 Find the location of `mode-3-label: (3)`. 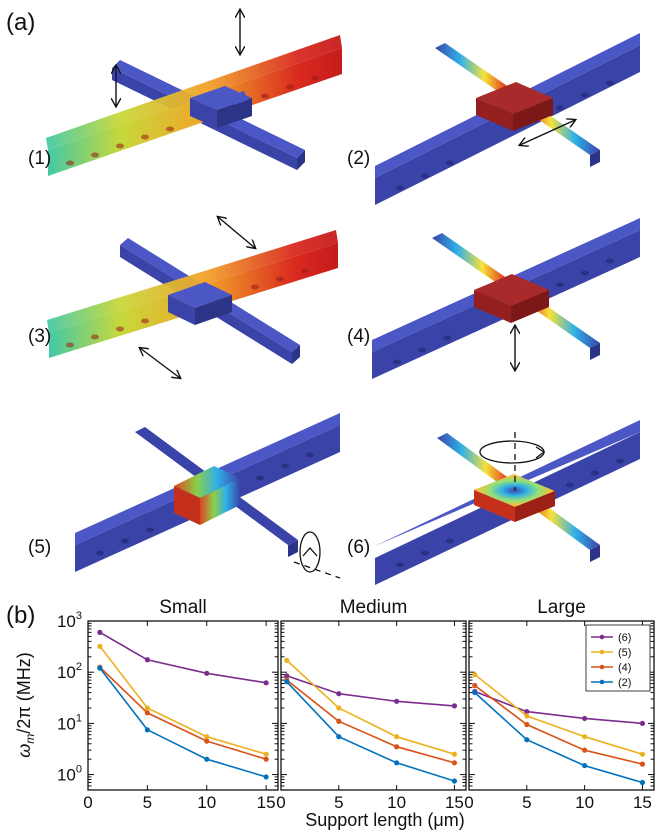

mode-3-label: (3) is located at coordinates (39, 336).